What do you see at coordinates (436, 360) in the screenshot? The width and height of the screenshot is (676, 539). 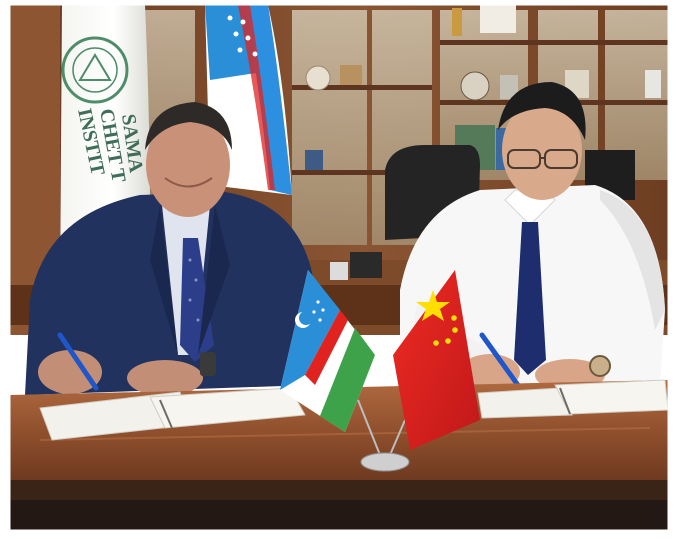 I see `china-table-flag` at bounding box center [436, 360].